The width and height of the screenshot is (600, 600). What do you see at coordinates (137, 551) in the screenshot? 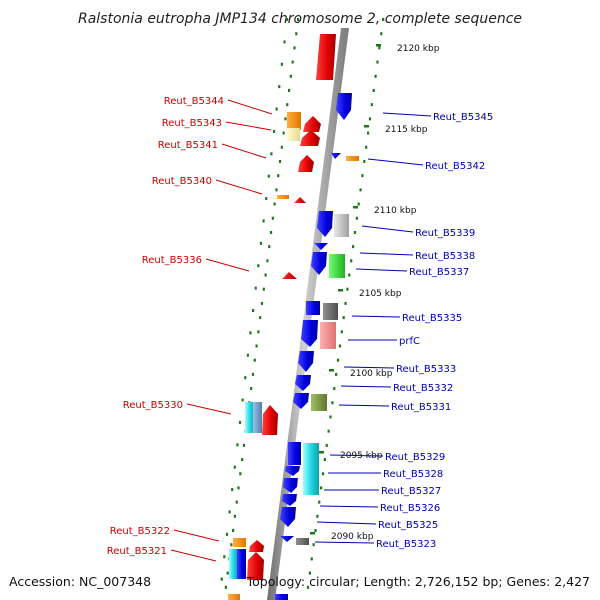
I see `gene-label-left: Reut_B5321` at bounding box center [137, 551].